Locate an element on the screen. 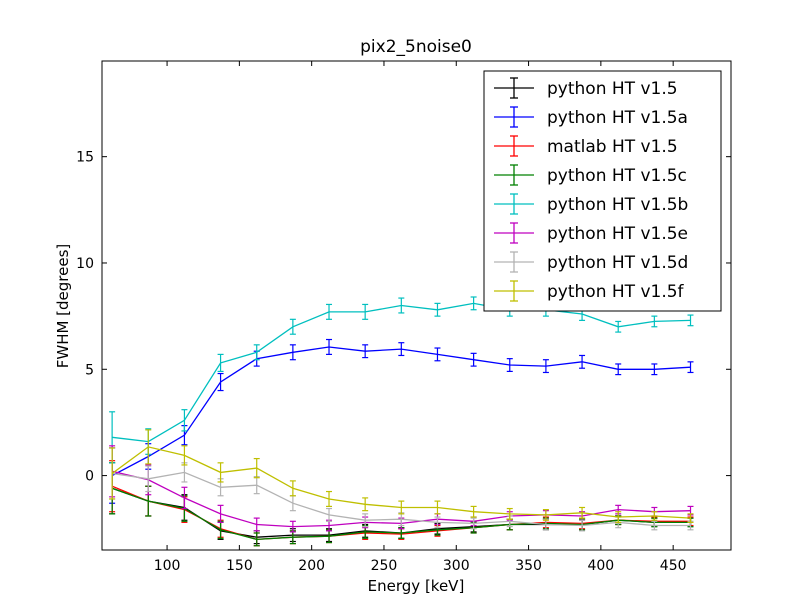  x-axis-label: Energy [keV] is located at coordinates (416, 586).